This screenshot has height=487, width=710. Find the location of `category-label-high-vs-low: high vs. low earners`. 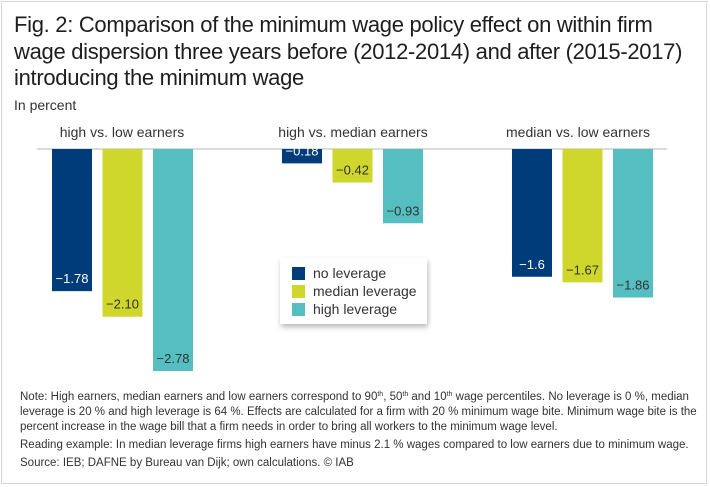

category-label-high-vs-low: high vs. low earners is located at coordinates (122, 132).